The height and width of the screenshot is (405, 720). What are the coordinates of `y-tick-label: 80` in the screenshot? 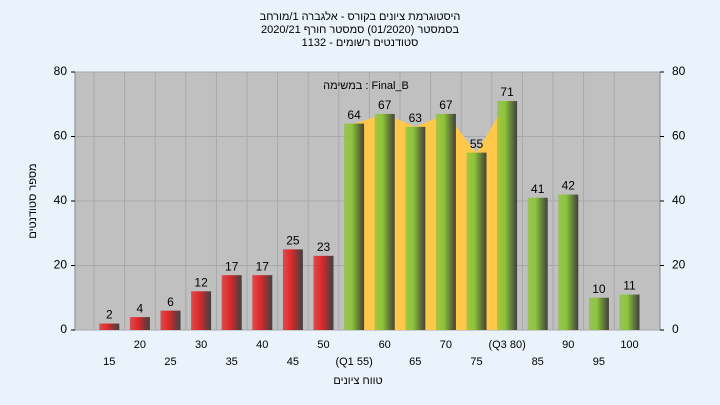 It's located at (61, 71).